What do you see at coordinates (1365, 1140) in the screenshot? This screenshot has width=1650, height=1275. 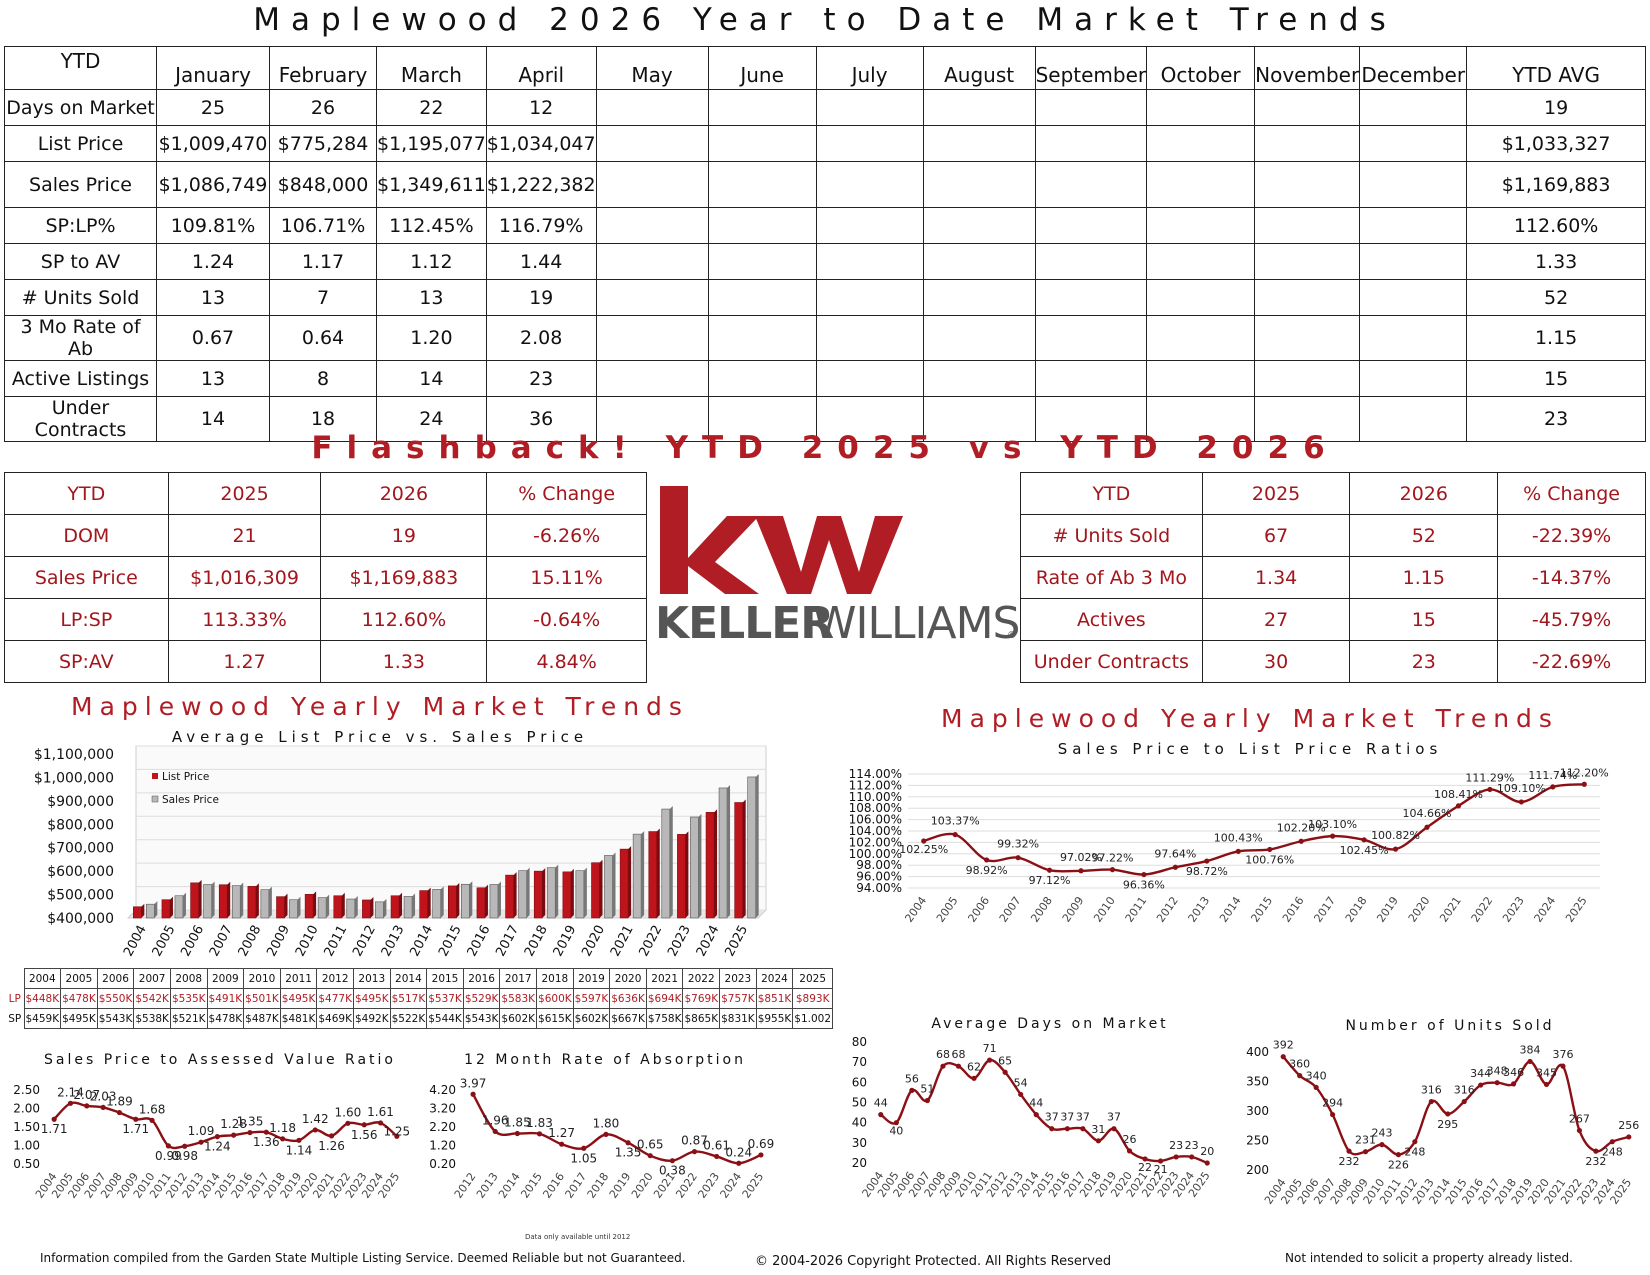 I see `data-label: 231` at bounding box center [1365, 1140].